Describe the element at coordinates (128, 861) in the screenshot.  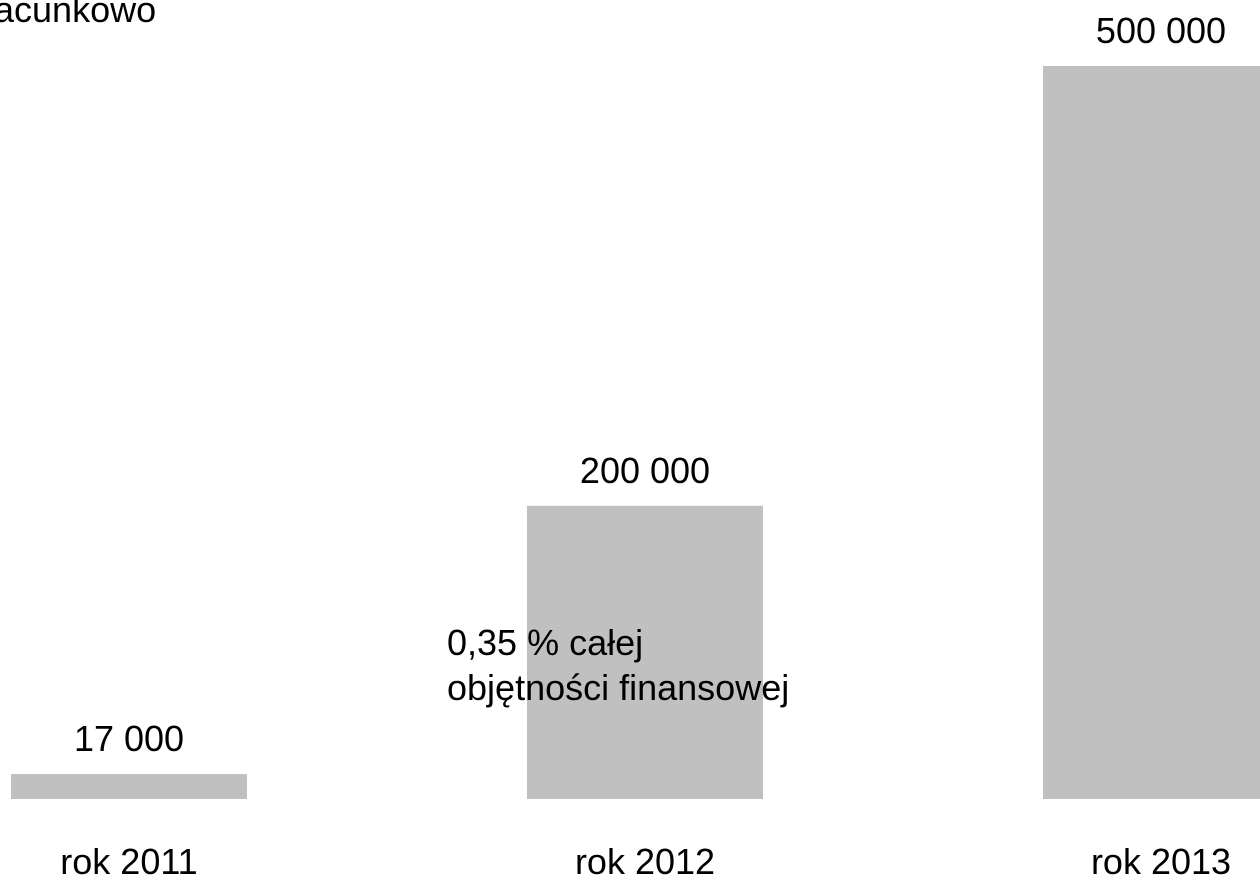
I see `category-label-1: rok 2011` at that location.